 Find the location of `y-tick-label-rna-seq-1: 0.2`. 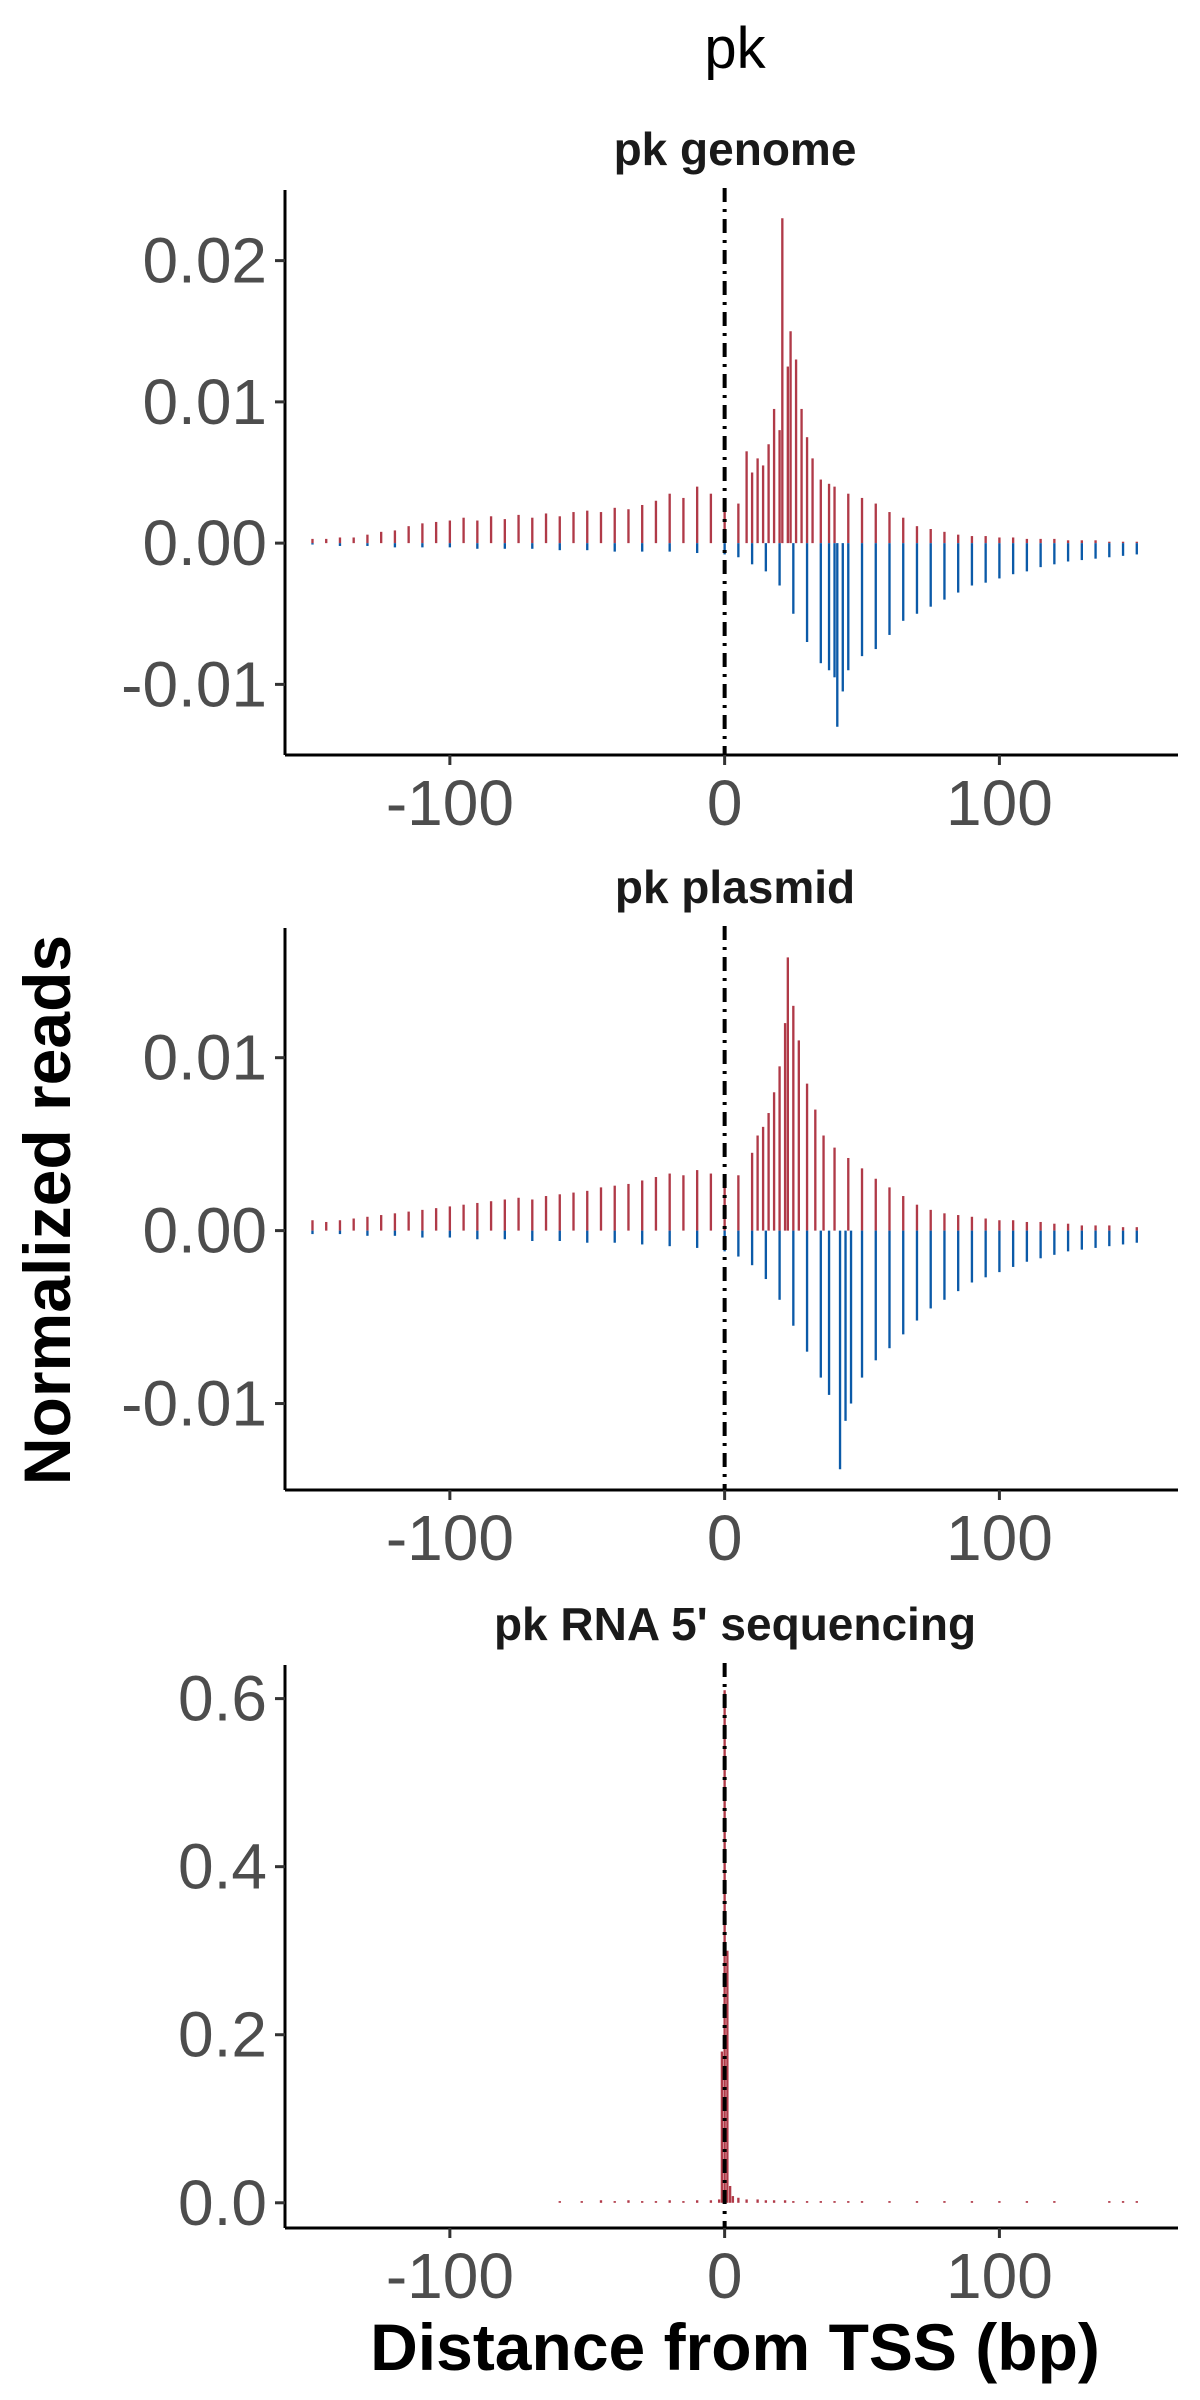

y-tick-label-rna-seq-1: 0.2 is located at coordinates (222, 2035).